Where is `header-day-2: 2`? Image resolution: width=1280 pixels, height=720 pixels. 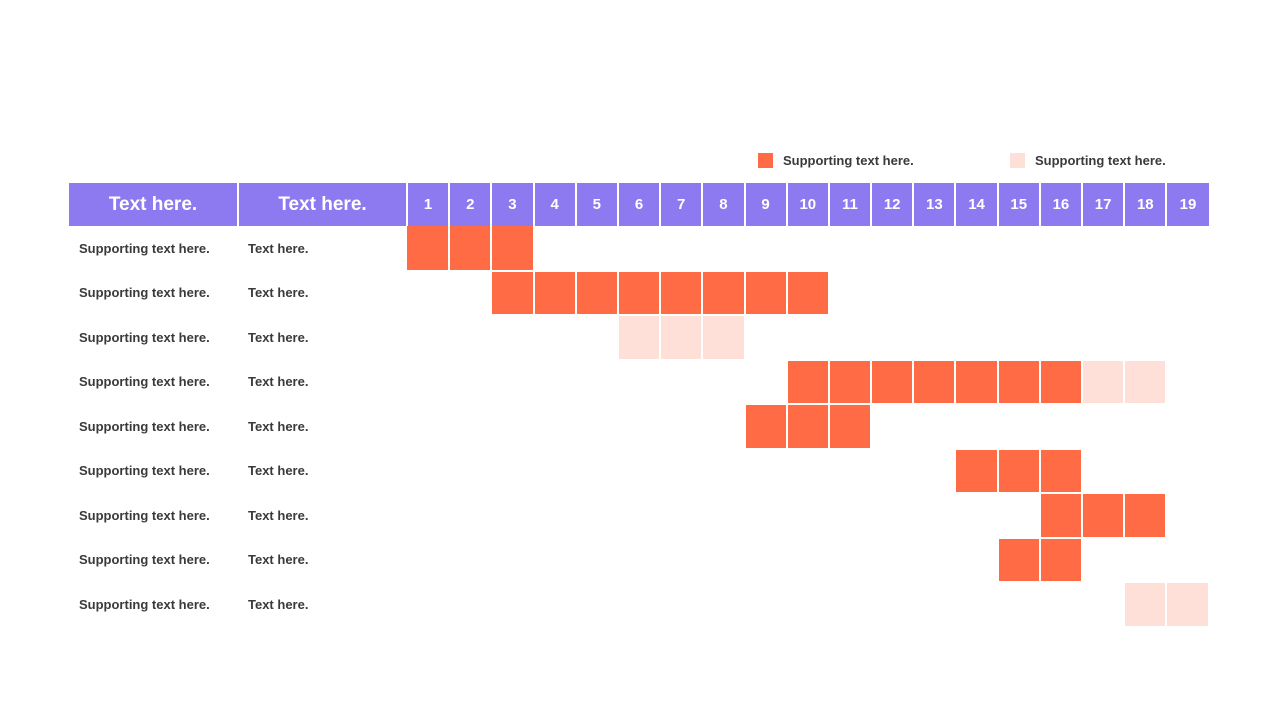
header-day-2: 2 is located at coordinates (471, 204).